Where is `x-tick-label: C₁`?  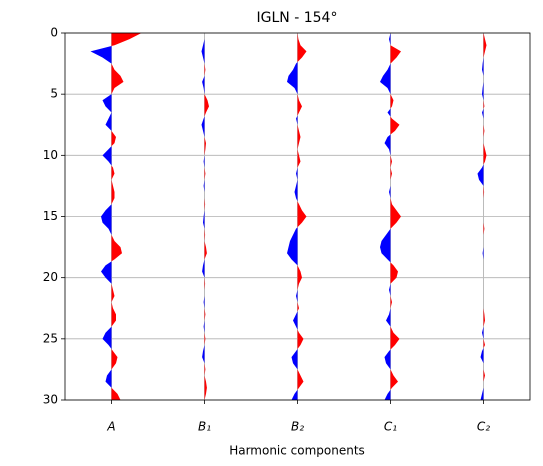
x-tick-label: C₁ is located at coordinates (390, 427).